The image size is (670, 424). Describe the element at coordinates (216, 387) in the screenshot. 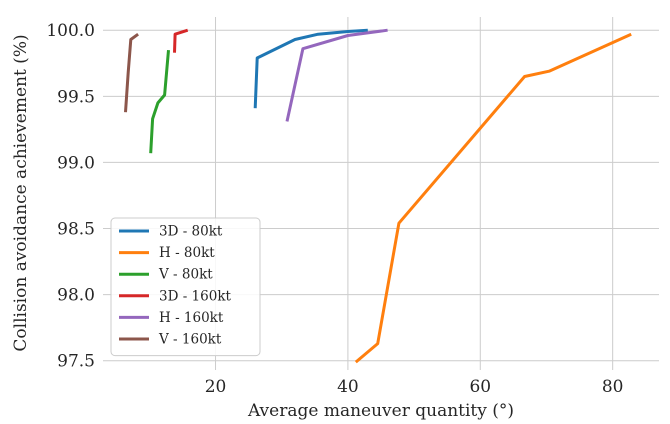

I see `x-tick-label: 20` at that location.